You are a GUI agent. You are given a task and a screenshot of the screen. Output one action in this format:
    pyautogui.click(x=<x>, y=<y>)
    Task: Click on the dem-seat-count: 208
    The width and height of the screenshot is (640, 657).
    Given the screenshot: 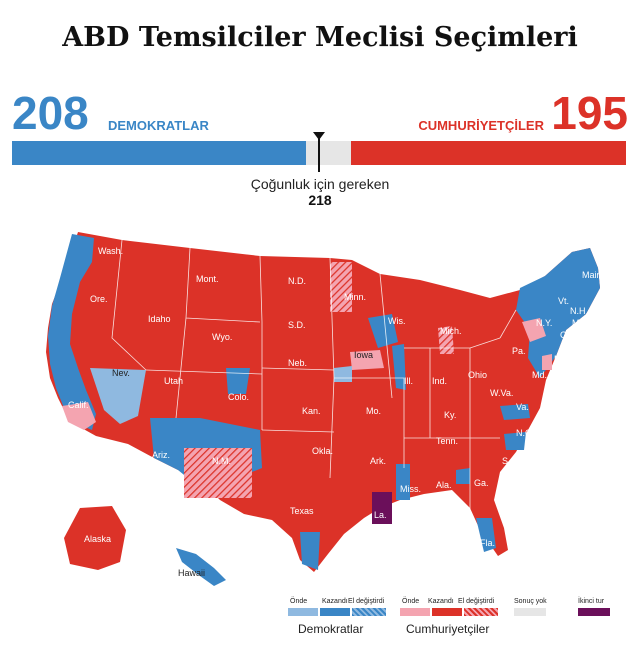 What is the action you would take?
    pyautogui.click(x=50, y=113)
    